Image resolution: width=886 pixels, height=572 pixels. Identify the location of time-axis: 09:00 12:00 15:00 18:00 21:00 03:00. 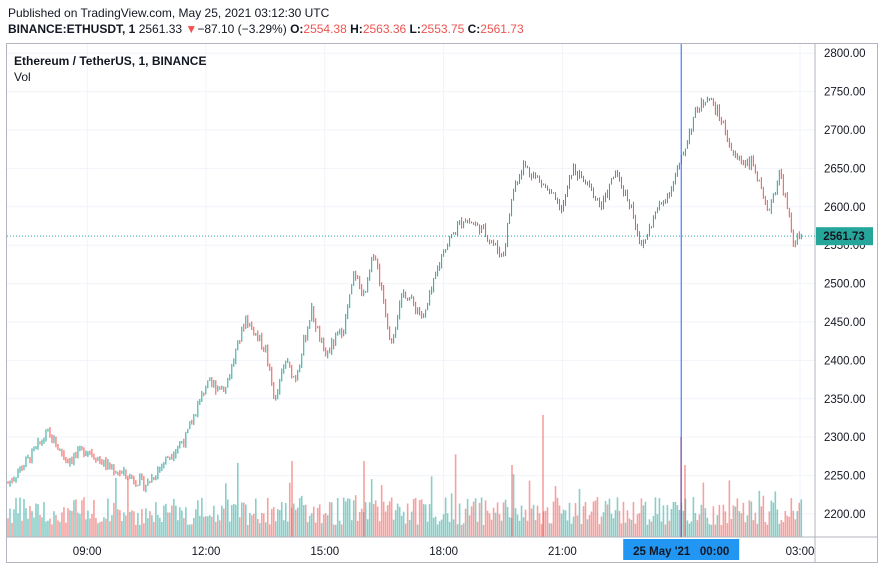
(442, 547).